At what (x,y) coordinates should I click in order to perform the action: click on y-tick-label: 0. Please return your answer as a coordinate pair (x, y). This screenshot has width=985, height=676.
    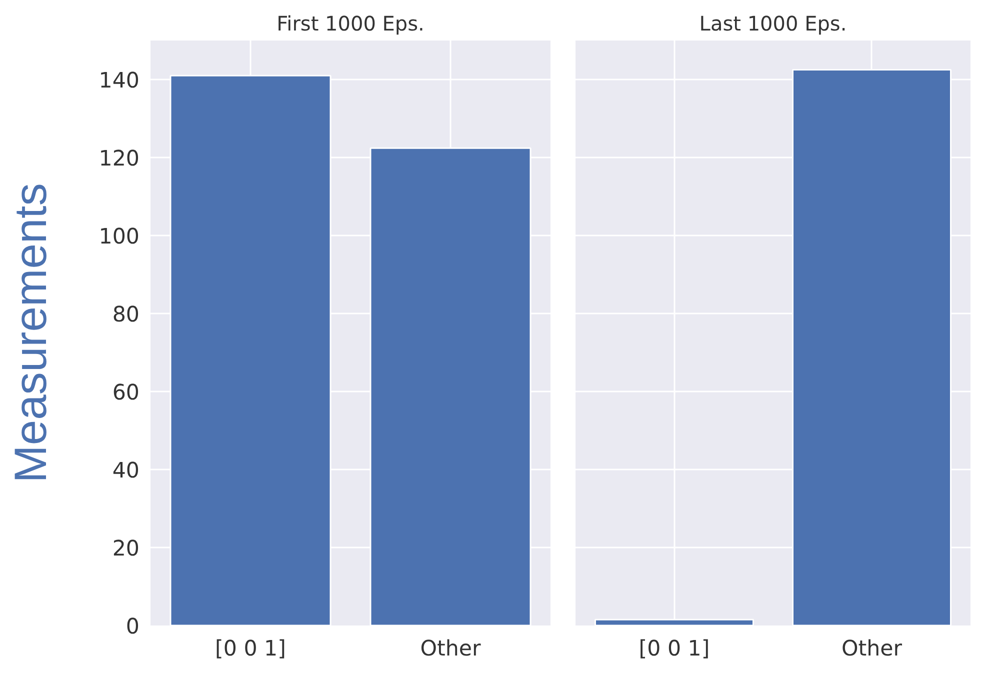
    Looking at the image, I should click on (133, 627).